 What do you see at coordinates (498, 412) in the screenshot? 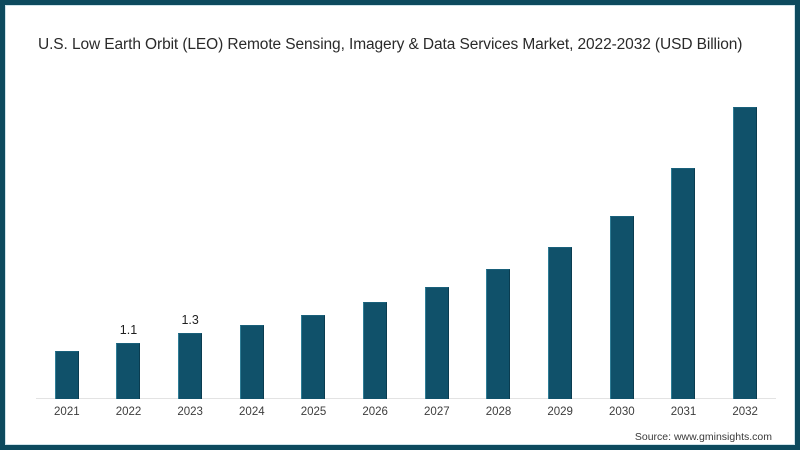
I see `x-tick-2028: 2028` at bounding box center [498, 412].